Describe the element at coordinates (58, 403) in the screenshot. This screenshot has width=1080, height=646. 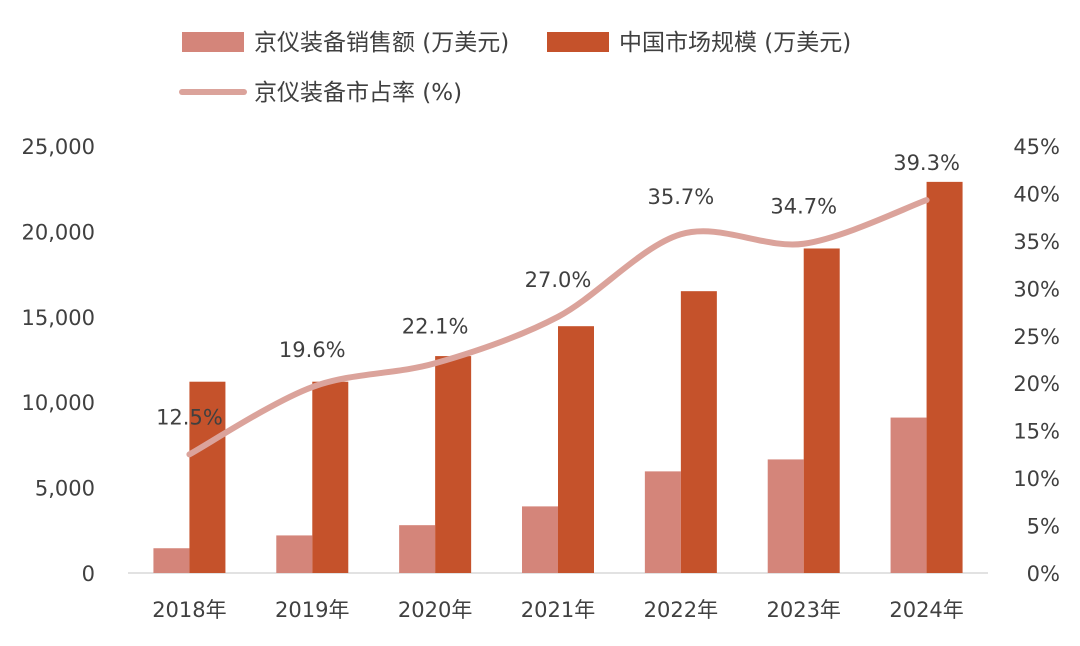
I see `y-left-tick-label: 10,000` at that location.